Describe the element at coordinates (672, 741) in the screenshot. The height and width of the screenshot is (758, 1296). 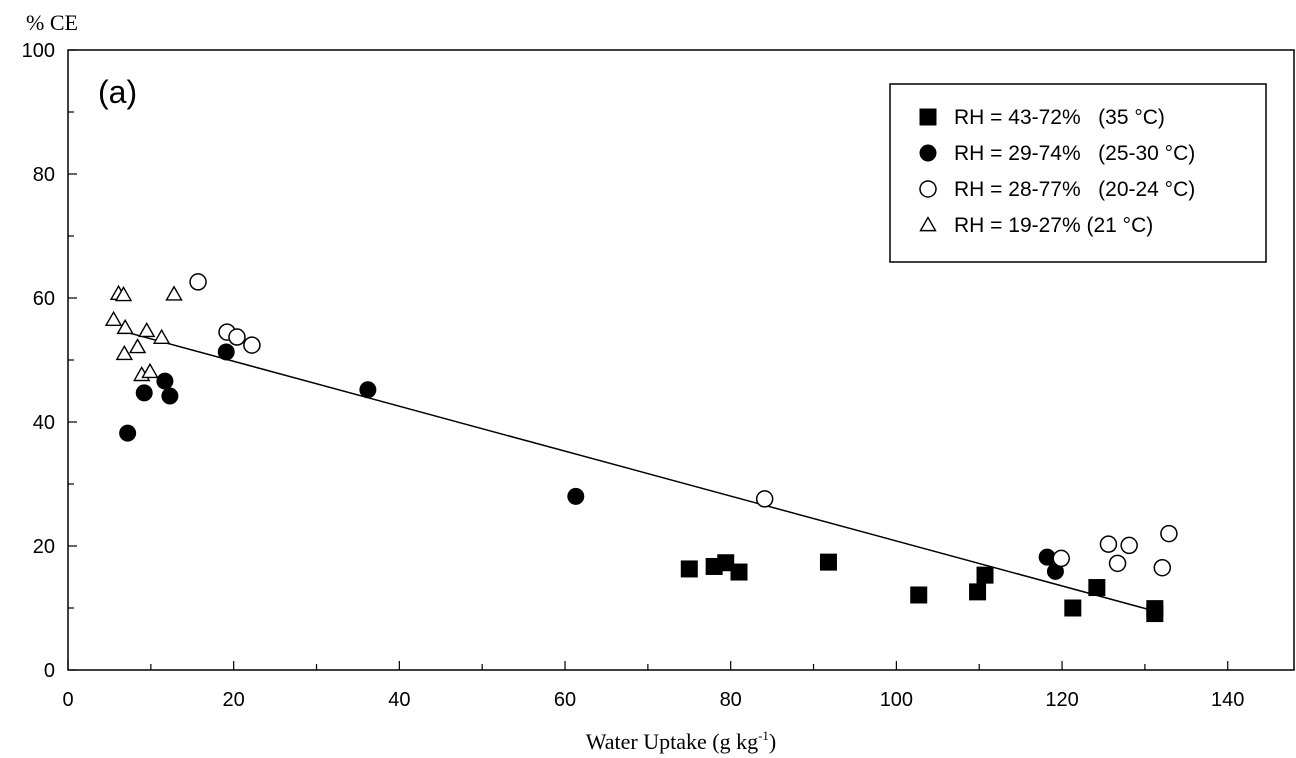
I see `x-axis-title-text: Water Uptake (g kg` at that location.